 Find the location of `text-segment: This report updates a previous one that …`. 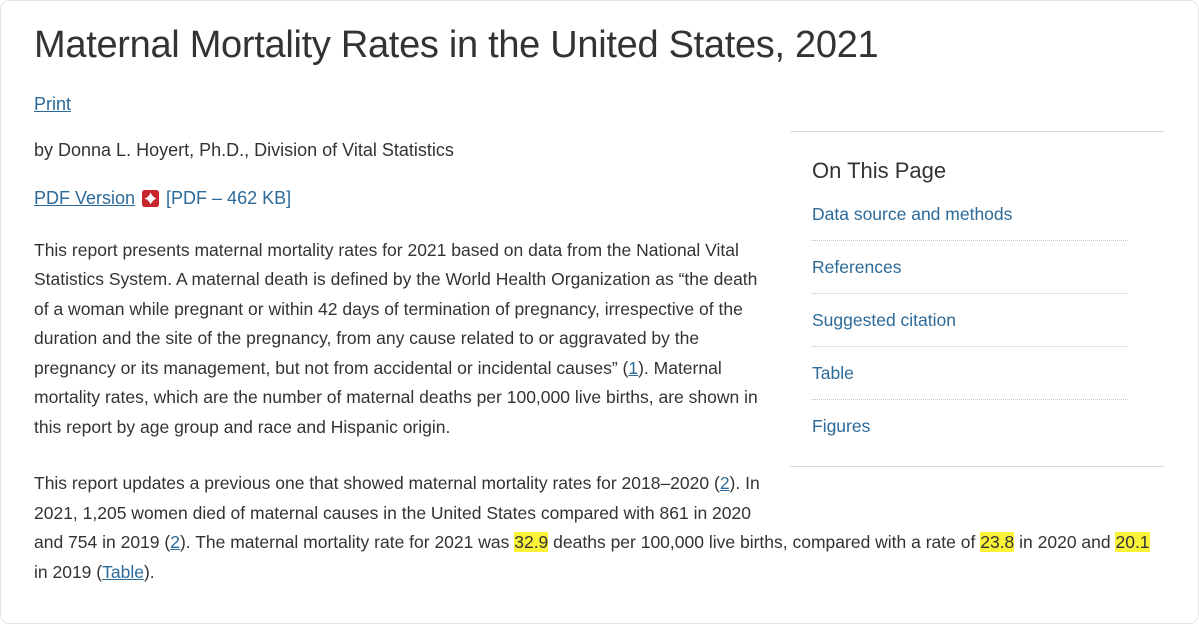

text-segment: This report updates a previous one that … is located at coordinates (377, 483).